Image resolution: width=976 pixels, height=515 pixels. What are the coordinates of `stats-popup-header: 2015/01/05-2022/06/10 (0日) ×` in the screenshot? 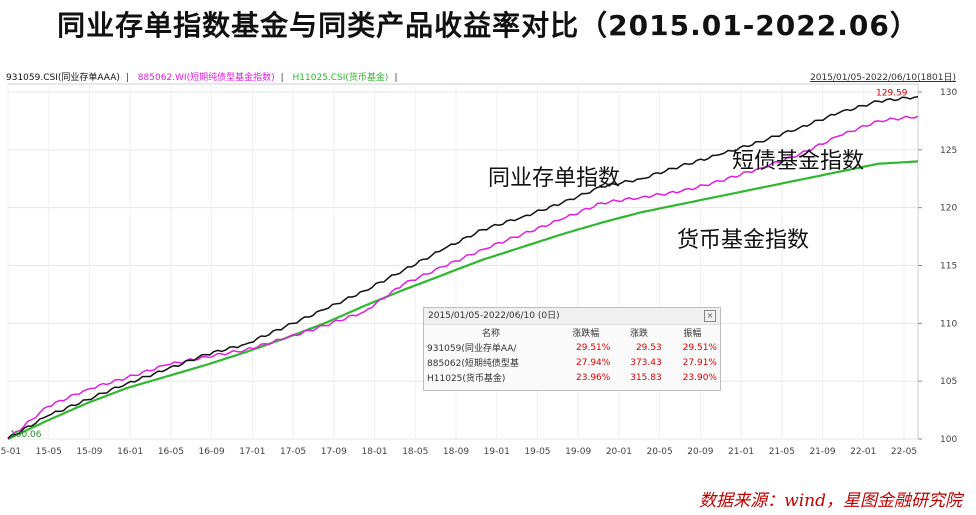 It's located at (572, 316).